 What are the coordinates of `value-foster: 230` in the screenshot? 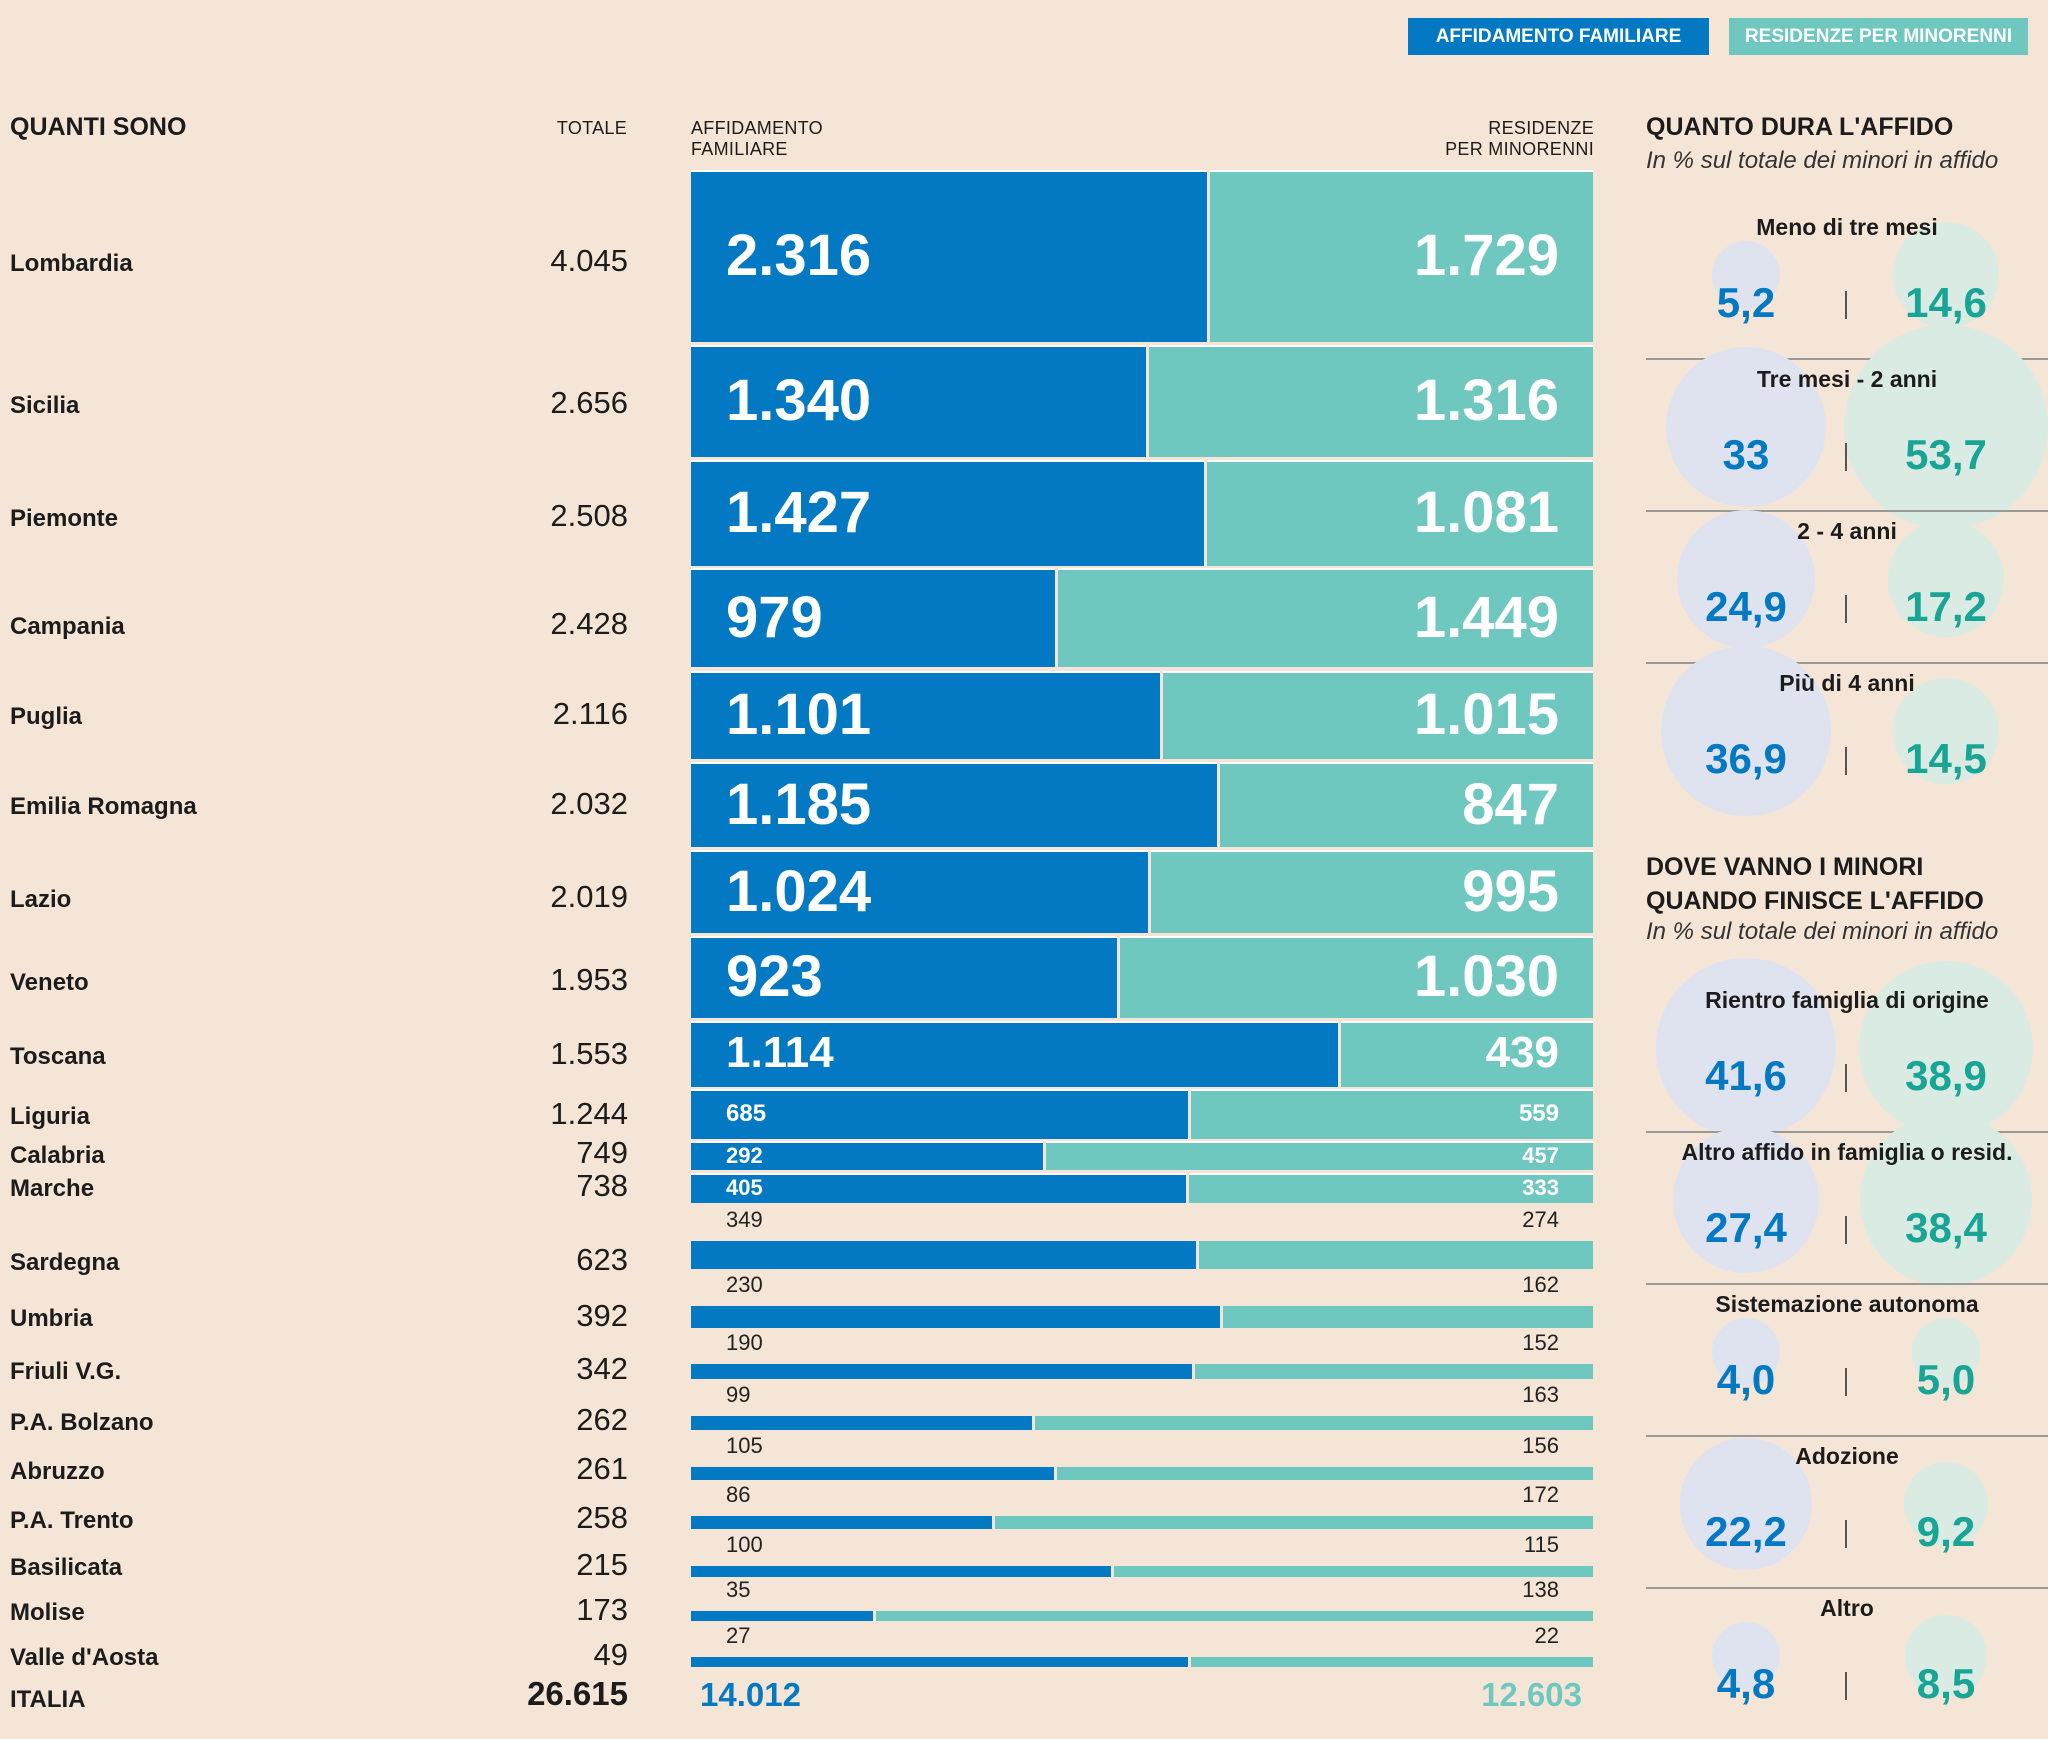 It's located at (744, 1284).